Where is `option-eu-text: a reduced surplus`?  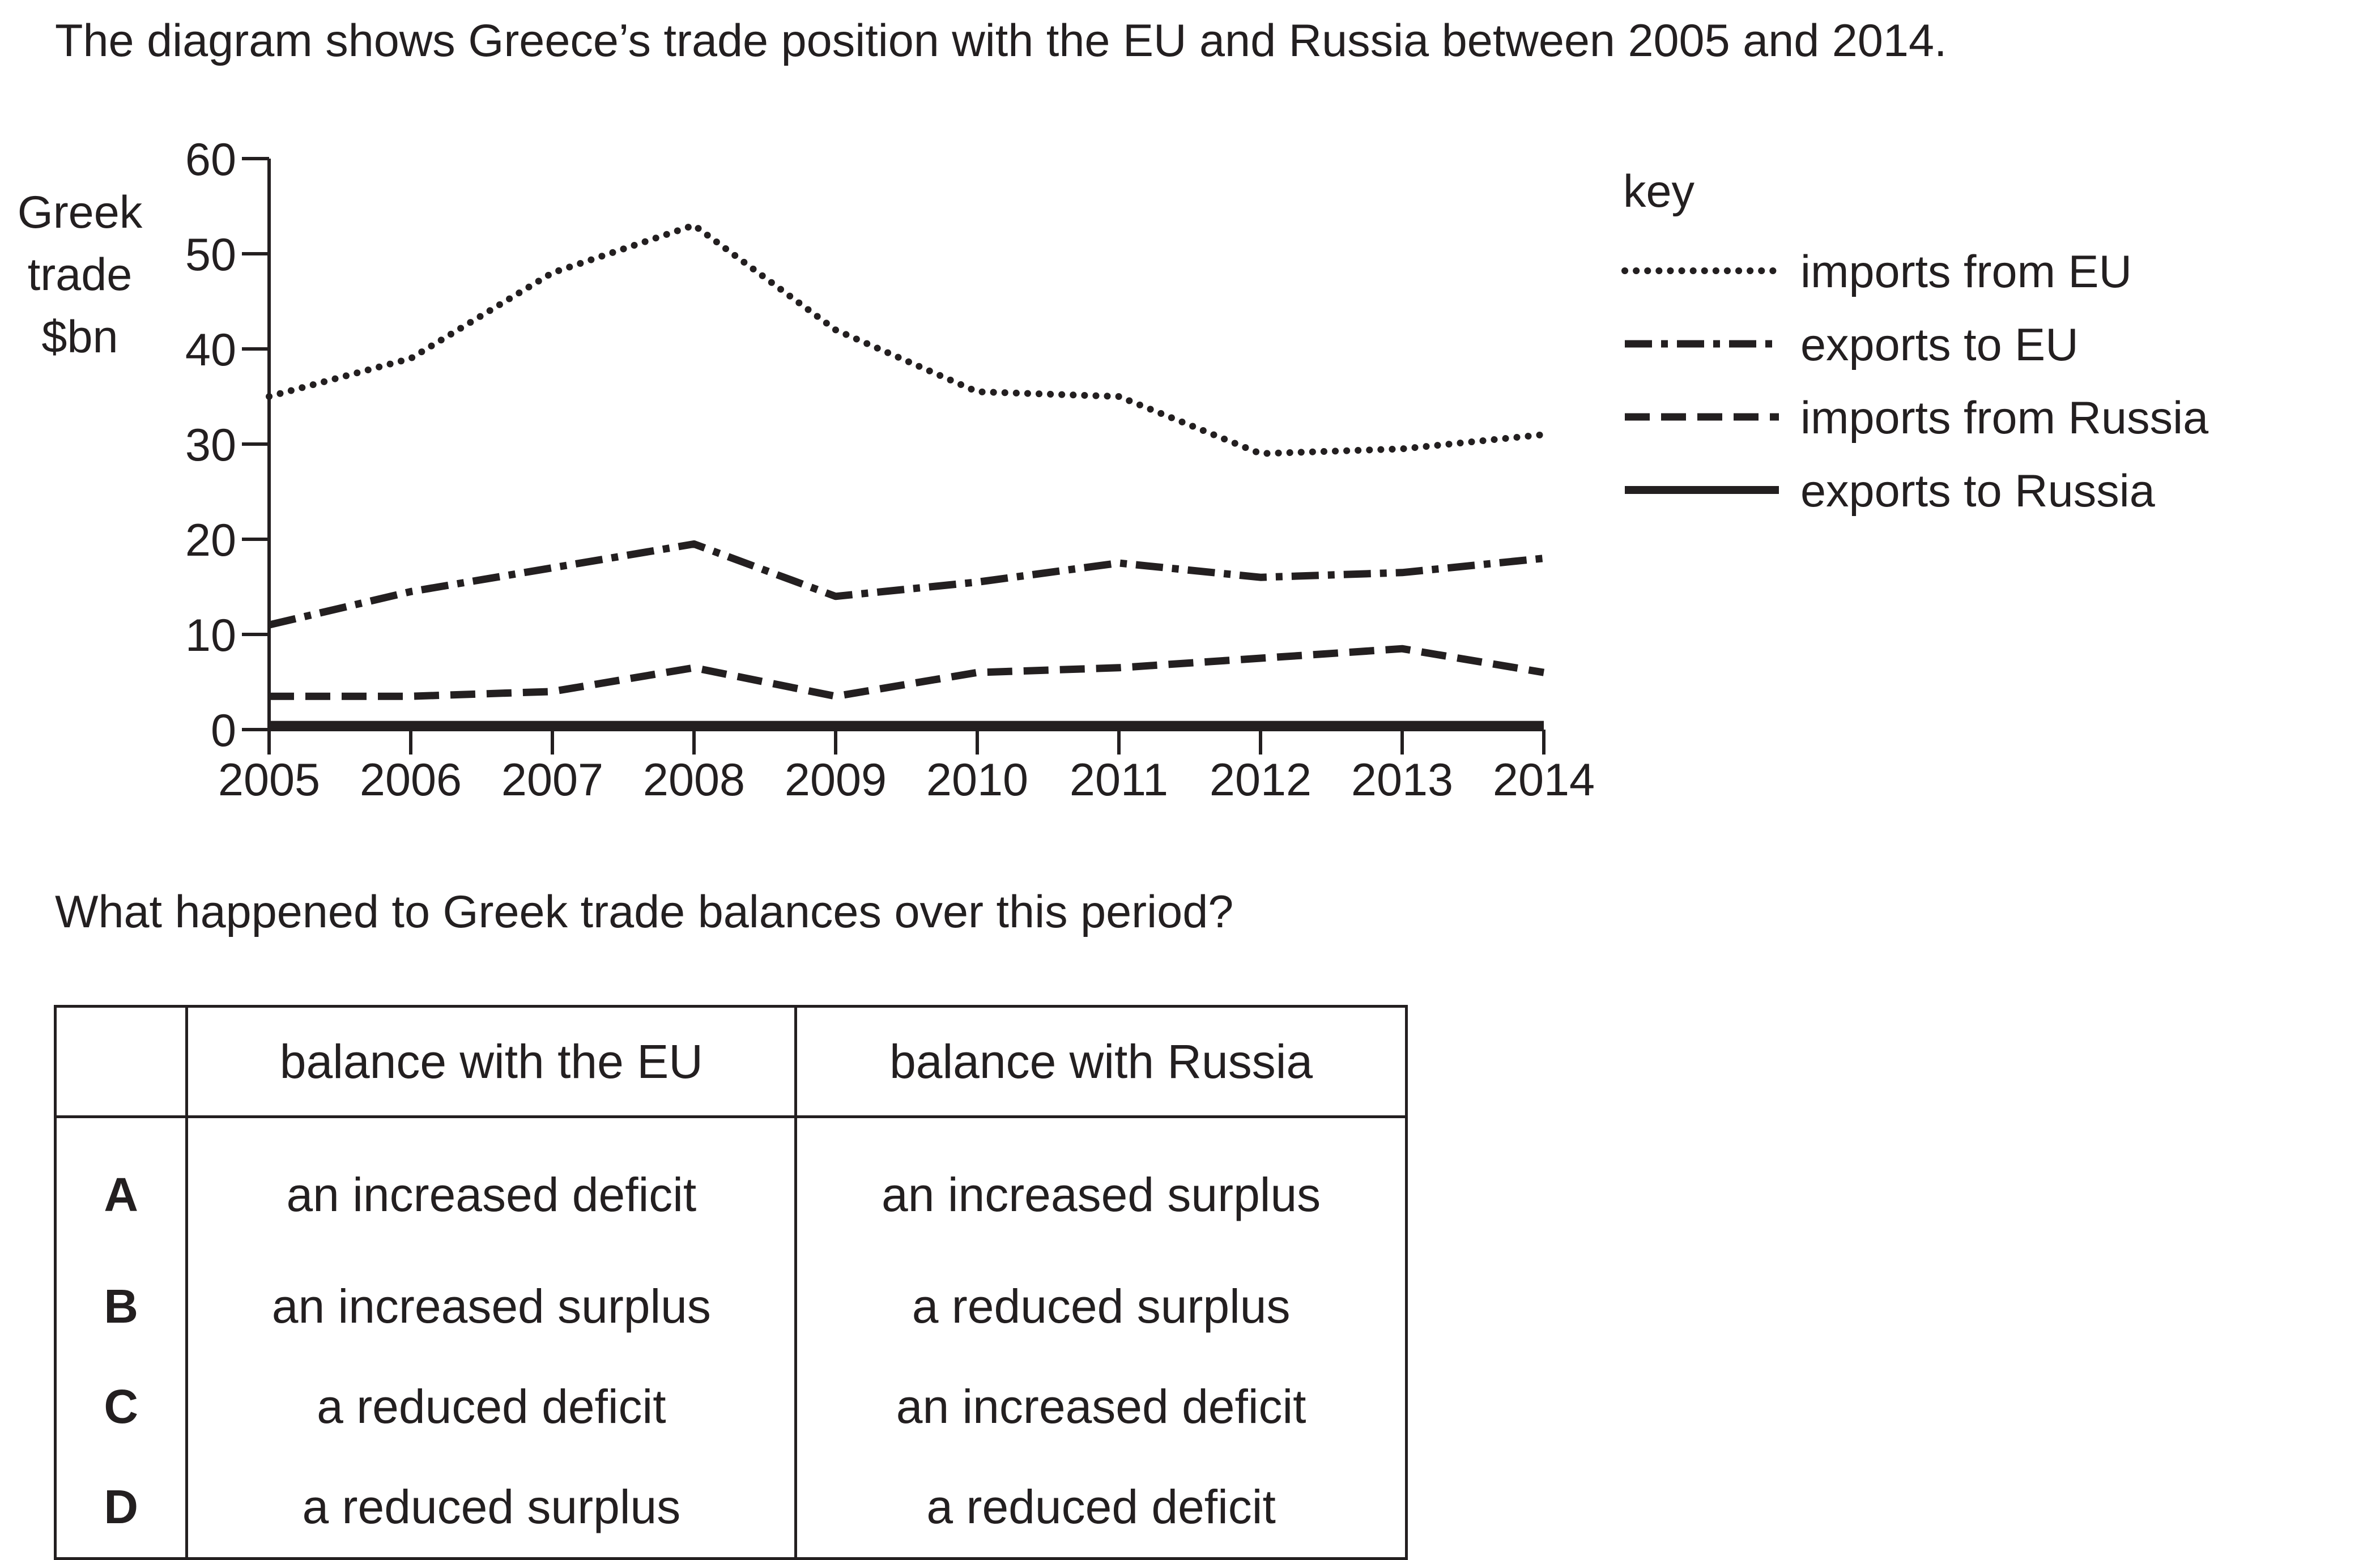 option-eu-text: a reduced surplus is located at coordinates (490, 1508).